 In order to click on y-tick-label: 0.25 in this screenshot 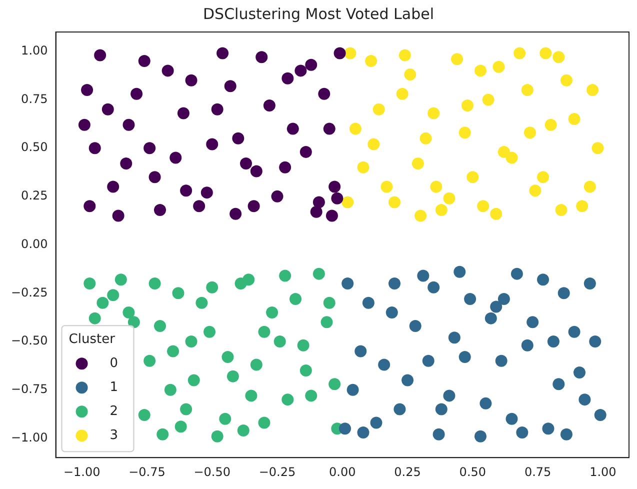, I will do `click(34, 195)`.